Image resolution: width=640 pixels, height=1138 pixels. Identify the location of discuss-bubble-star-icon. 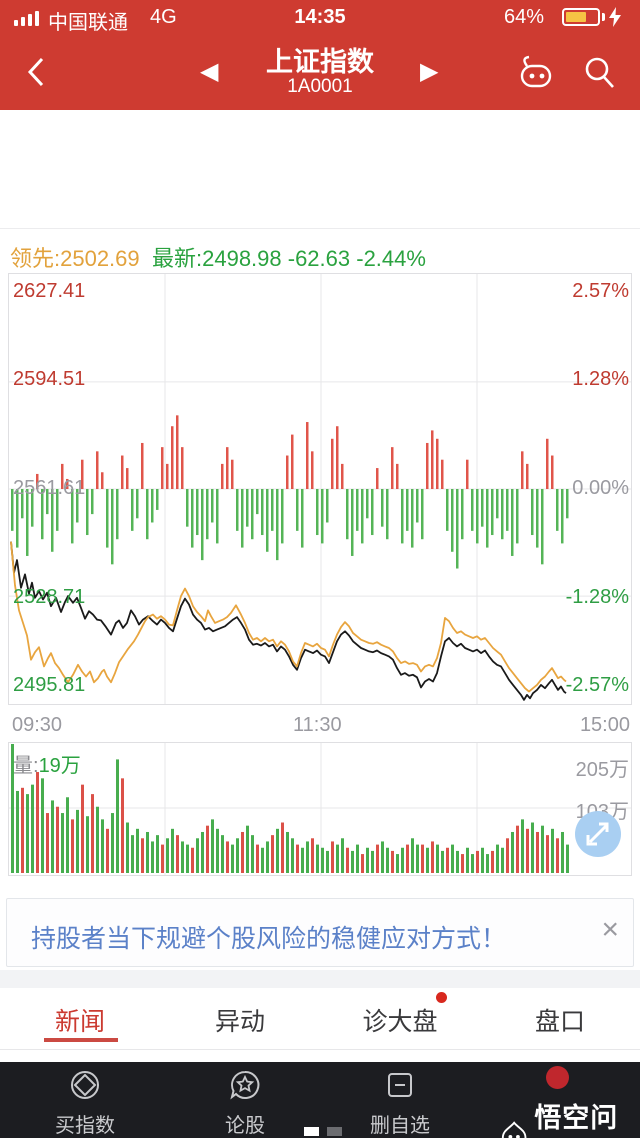
(245, 1085).